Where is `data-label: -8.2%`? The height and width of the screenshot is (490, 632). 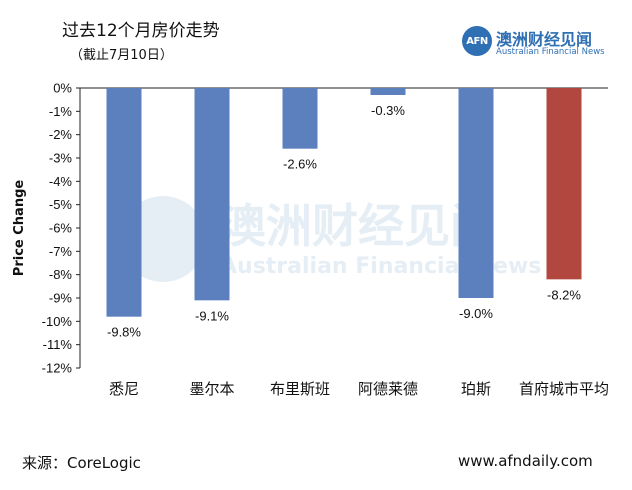
data-label: -8.2% is located at coordinates (564, 294).